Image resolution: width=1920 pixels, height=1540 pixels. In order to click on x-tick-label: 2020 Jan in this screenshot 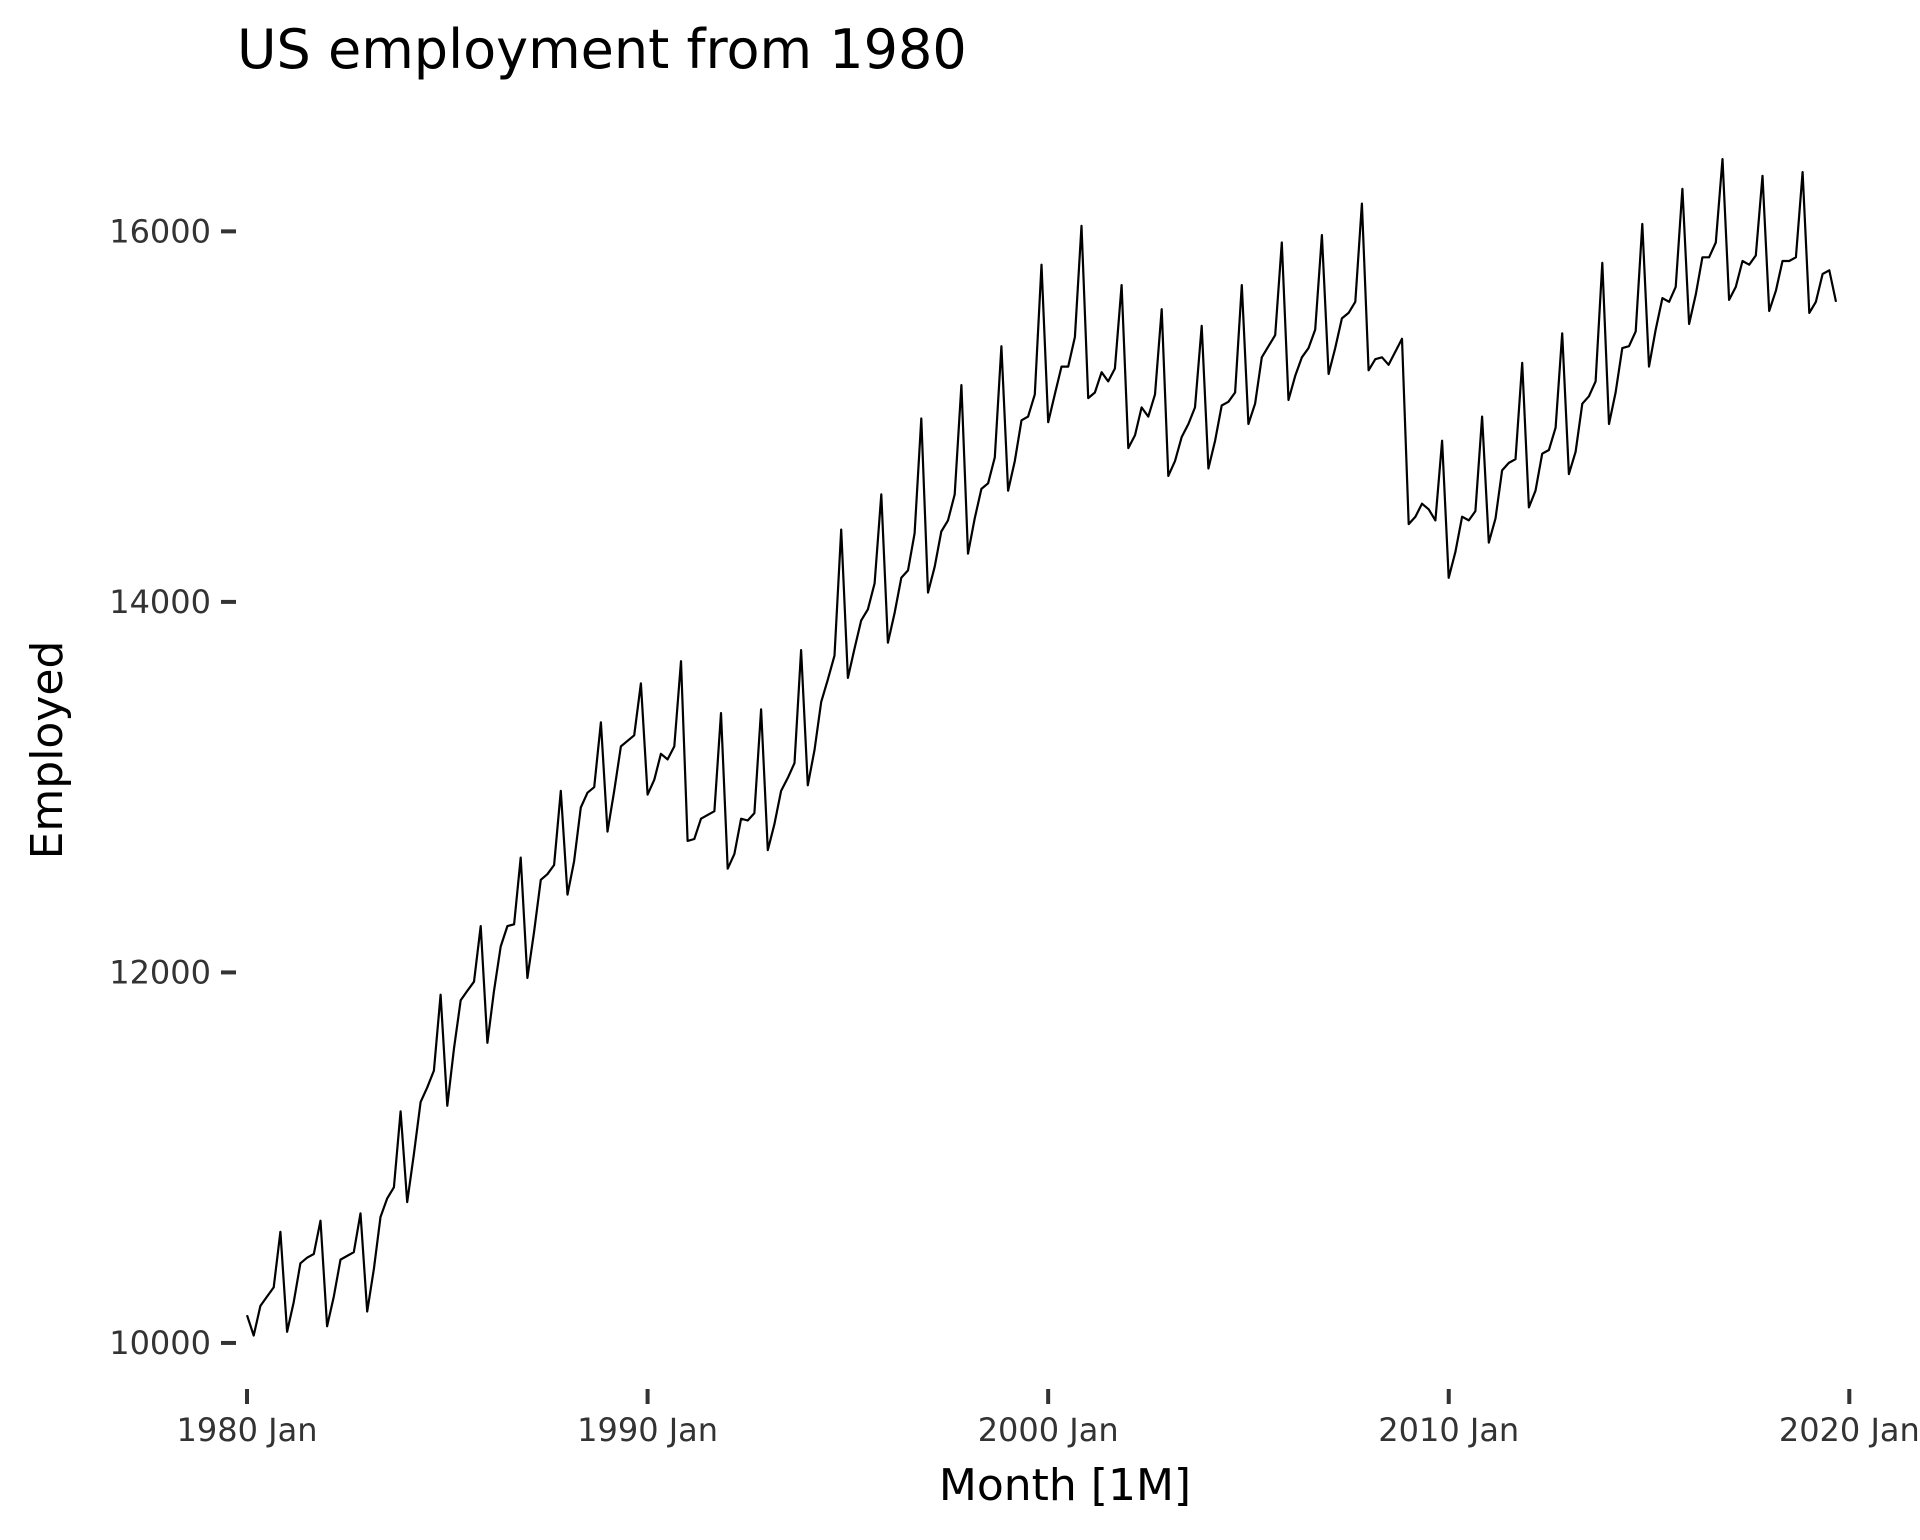, I will do `click(1849, 1430)`.